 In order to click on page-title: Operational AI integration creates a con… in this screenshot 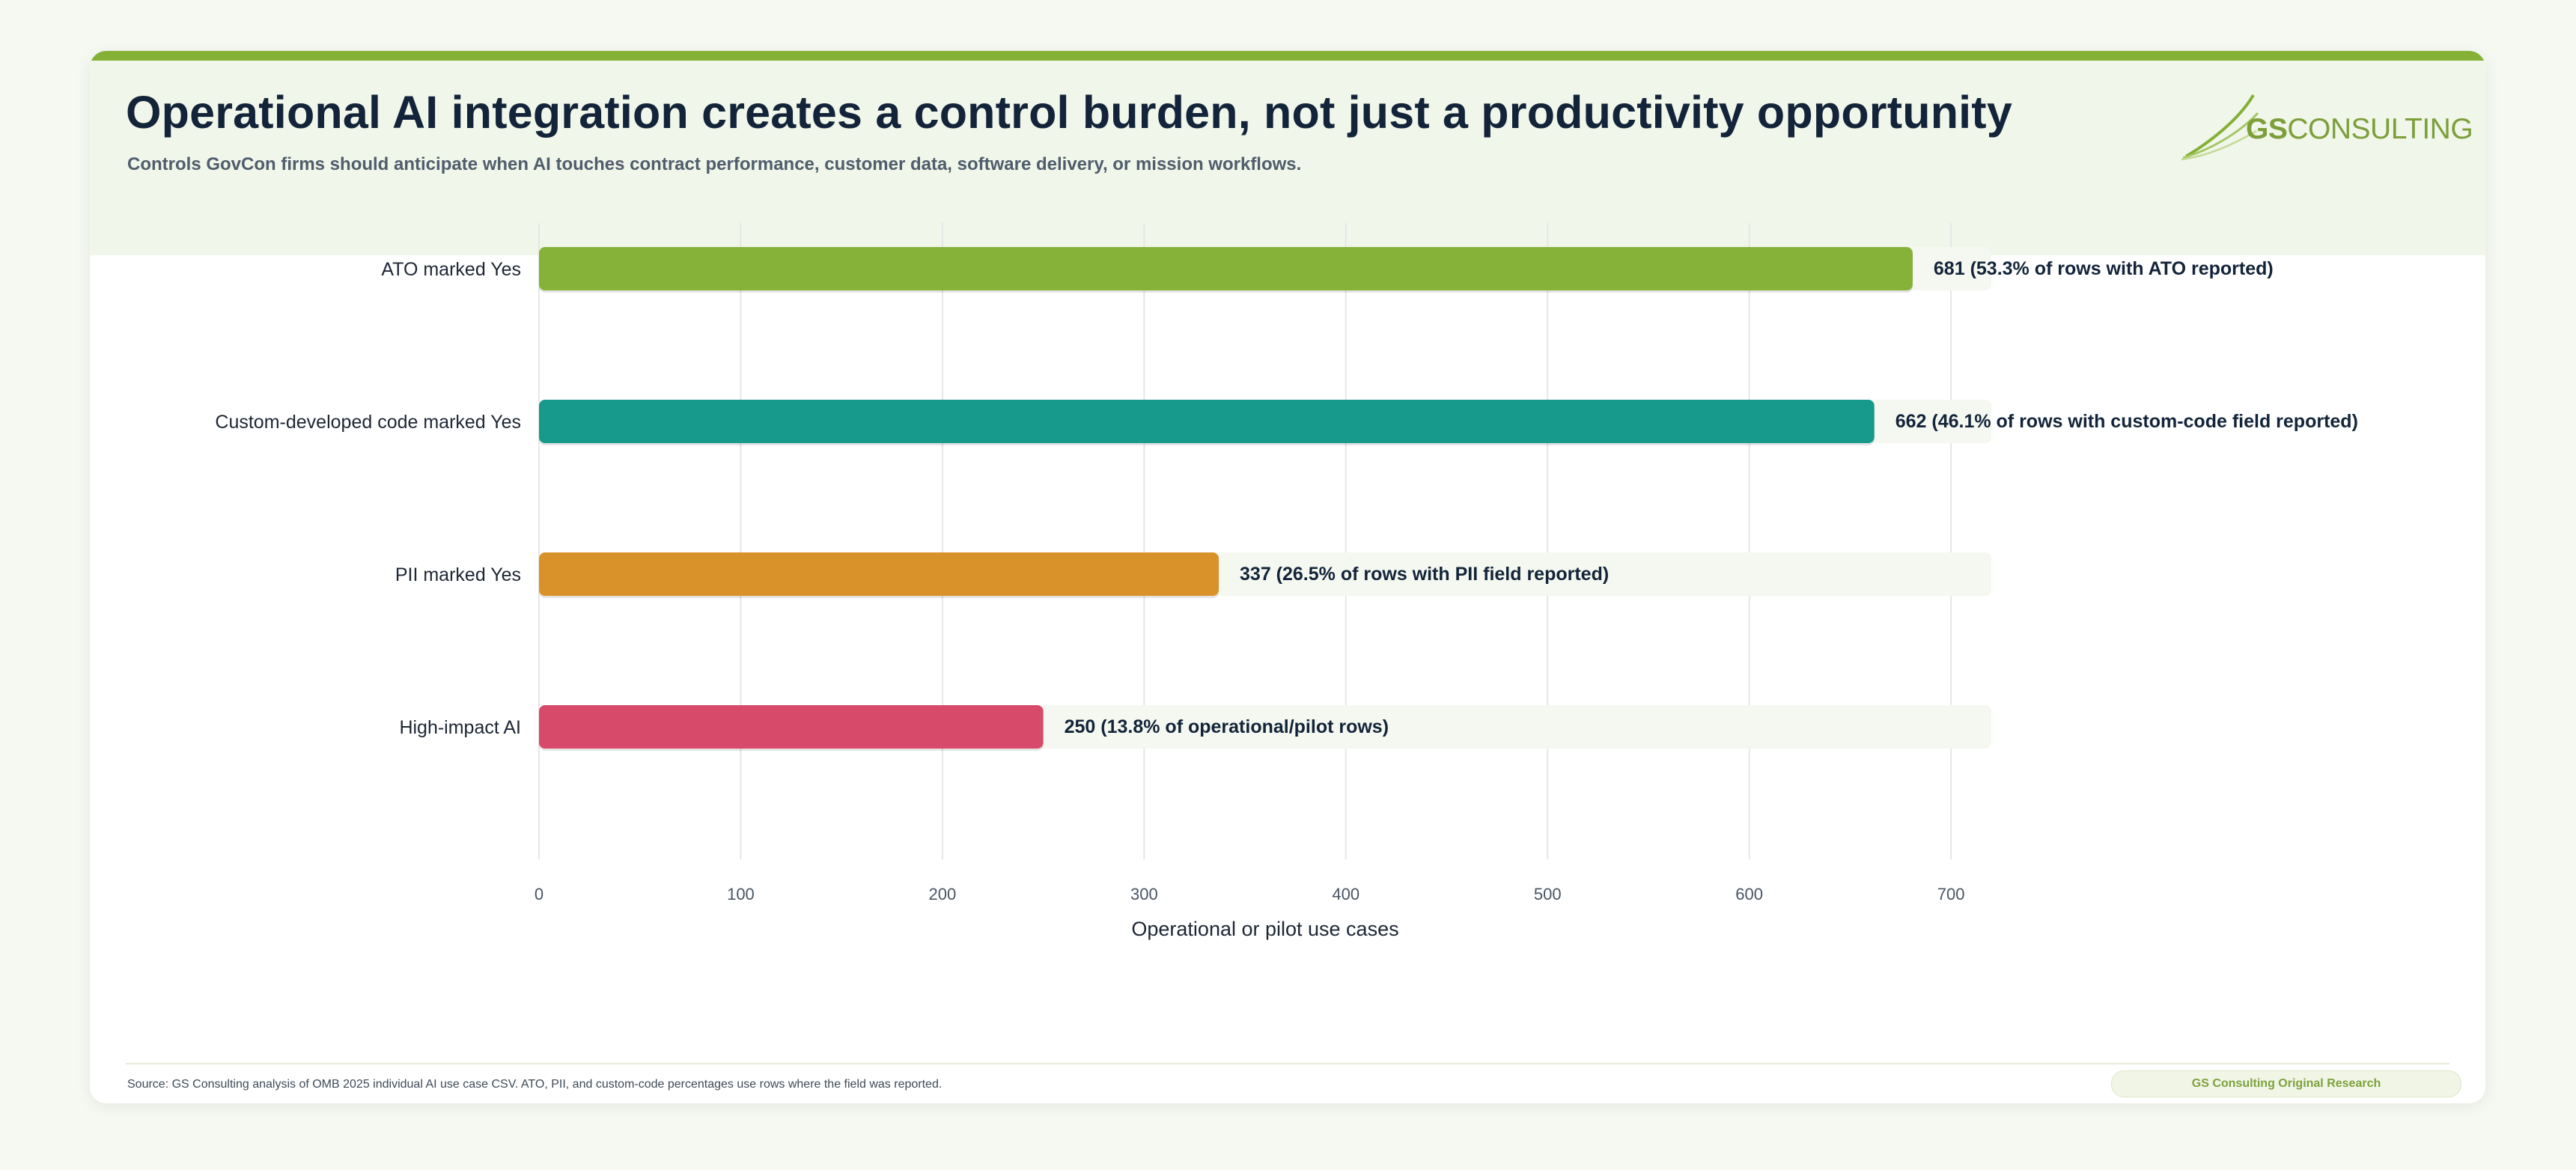, I will do `click(1069, 112)`.